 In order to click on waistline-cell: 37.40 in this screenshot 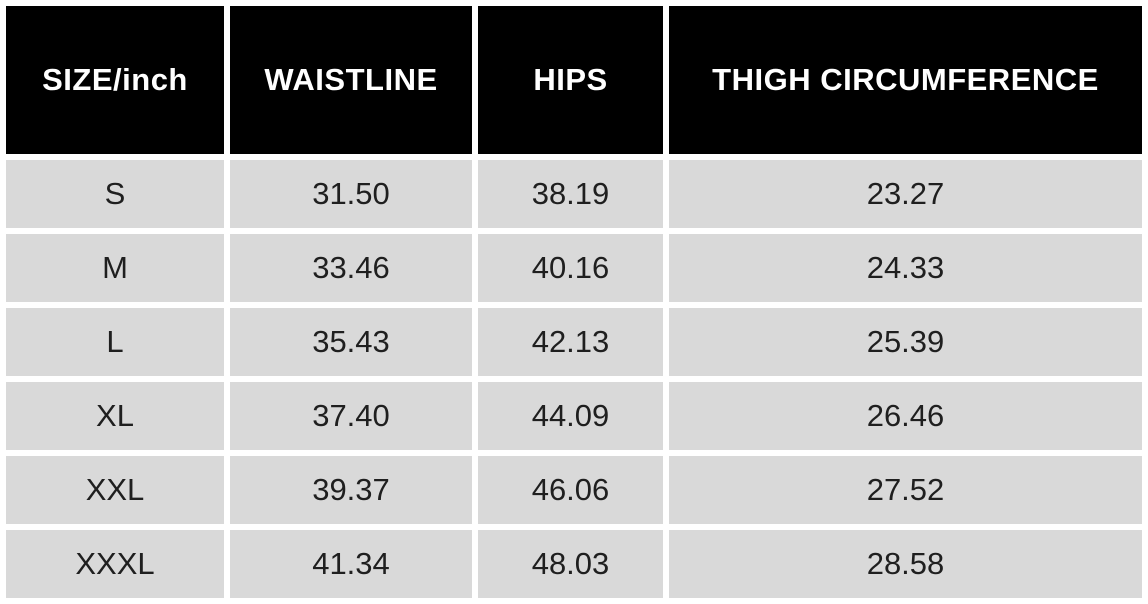, I will do `click(351, 416)`.